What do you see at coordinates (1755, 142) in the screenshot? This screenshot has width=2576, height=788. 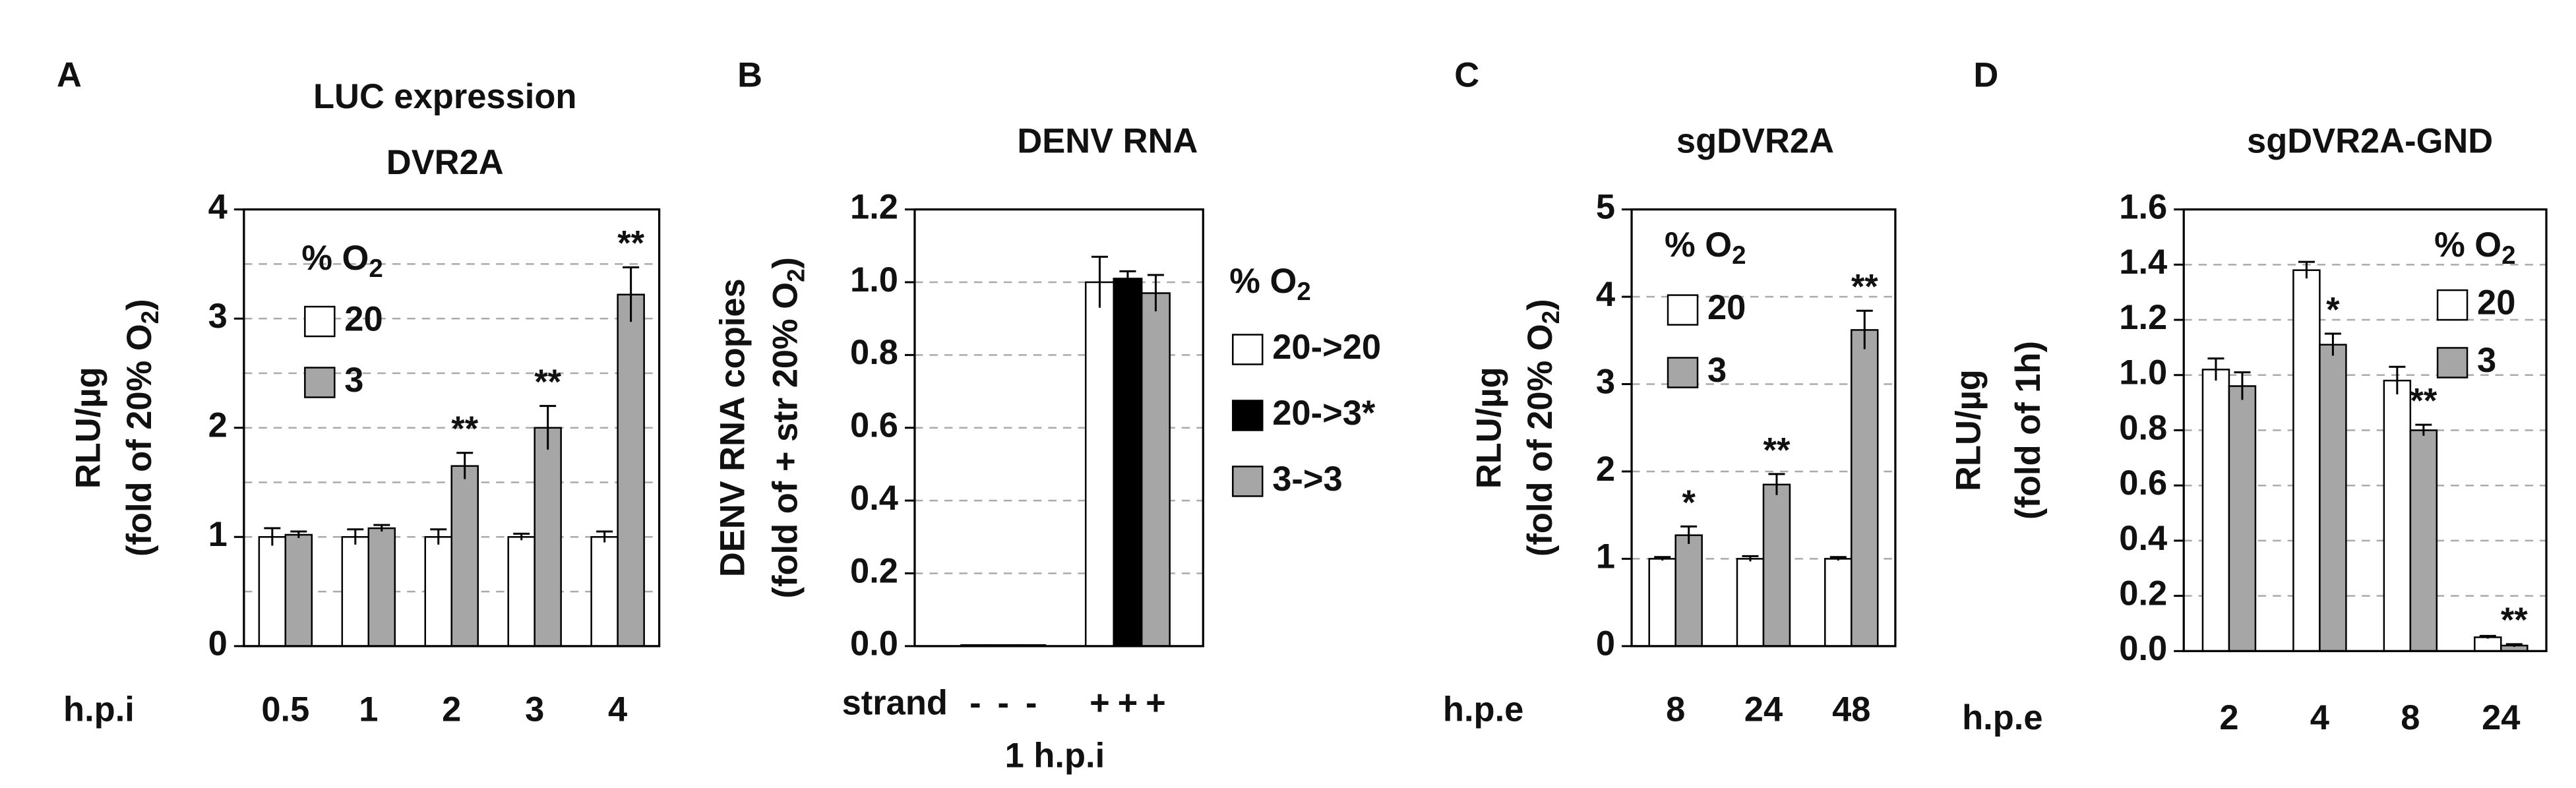 I see `chart-title: sgDVR2A` at bounding box center [1755, 142].